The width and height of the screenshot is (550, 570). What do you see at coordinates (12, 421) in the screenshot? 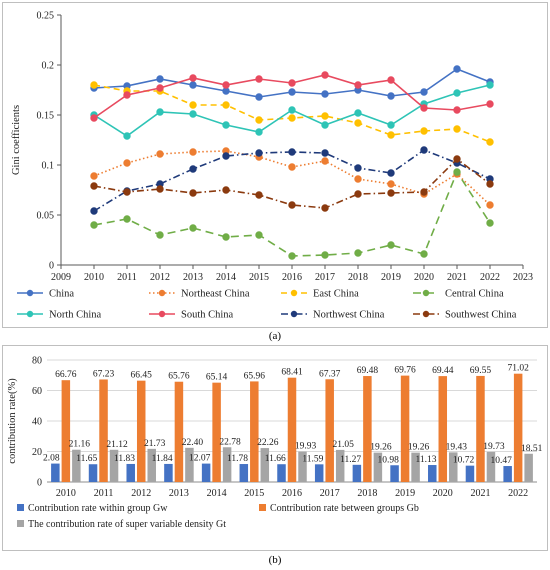
I see `y-axis-label: contribution rate(%)` at bounding box center [12, 421].